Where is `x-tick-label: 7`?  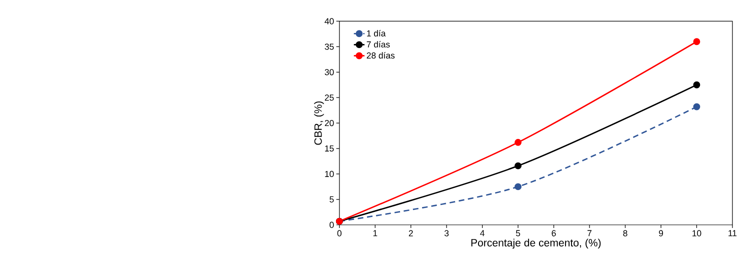
x-tick-label: 7 is located at coordinates (590, 233).